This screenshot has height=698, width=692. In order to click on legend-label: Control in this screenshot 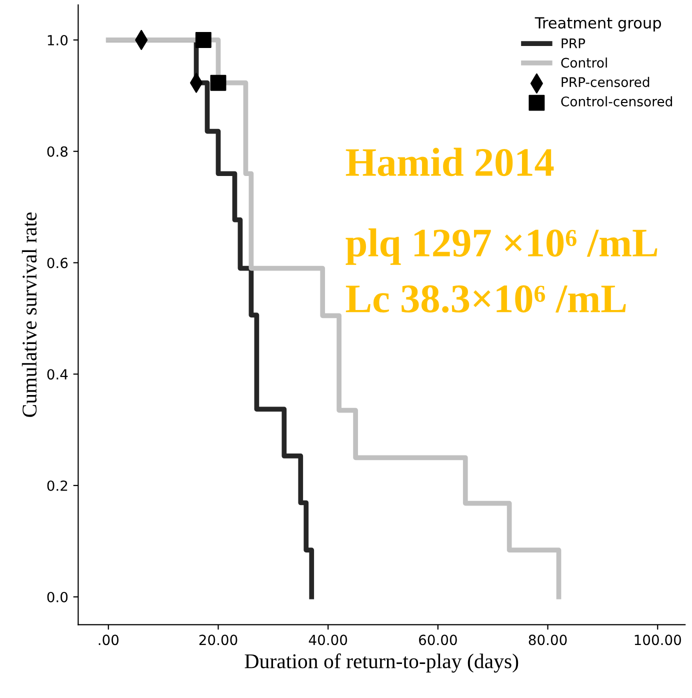, I will do `click(584, 63)`.